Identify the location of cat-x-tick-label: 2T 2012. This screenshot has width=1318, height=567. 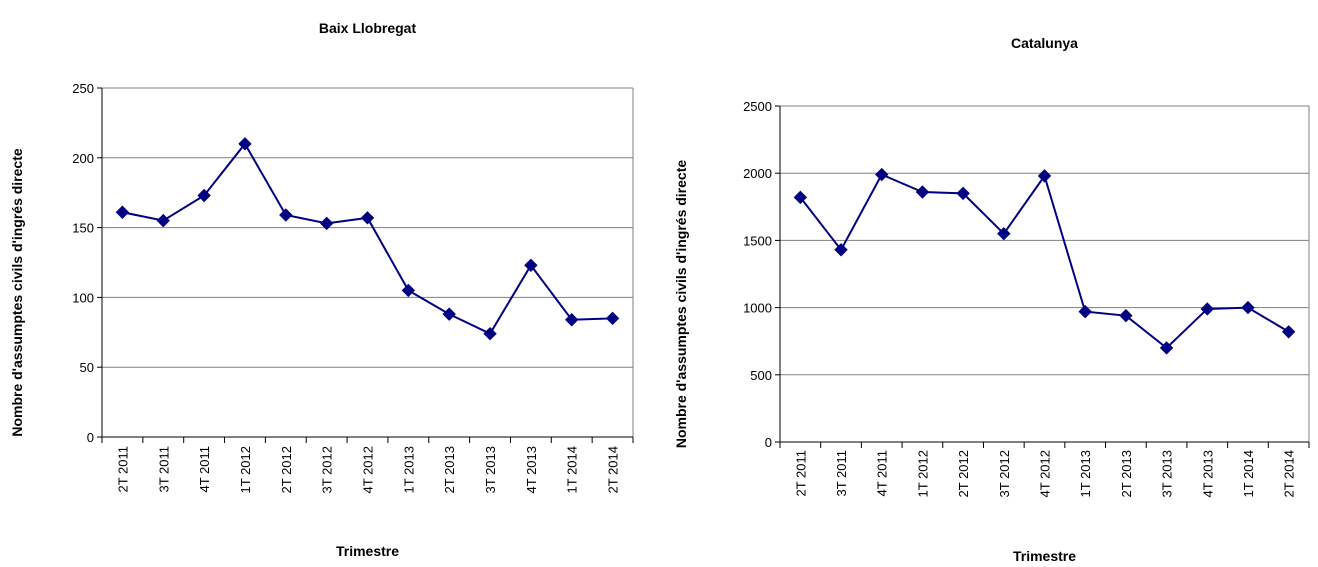
(963, 473).